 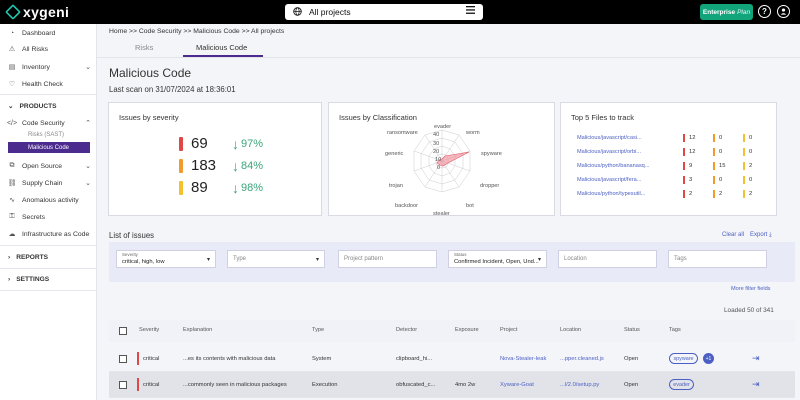 What do you see at coordinates (252, 143) in the screenshot?
I see `critical-pct: 97%` at bounding box center [252, 143].